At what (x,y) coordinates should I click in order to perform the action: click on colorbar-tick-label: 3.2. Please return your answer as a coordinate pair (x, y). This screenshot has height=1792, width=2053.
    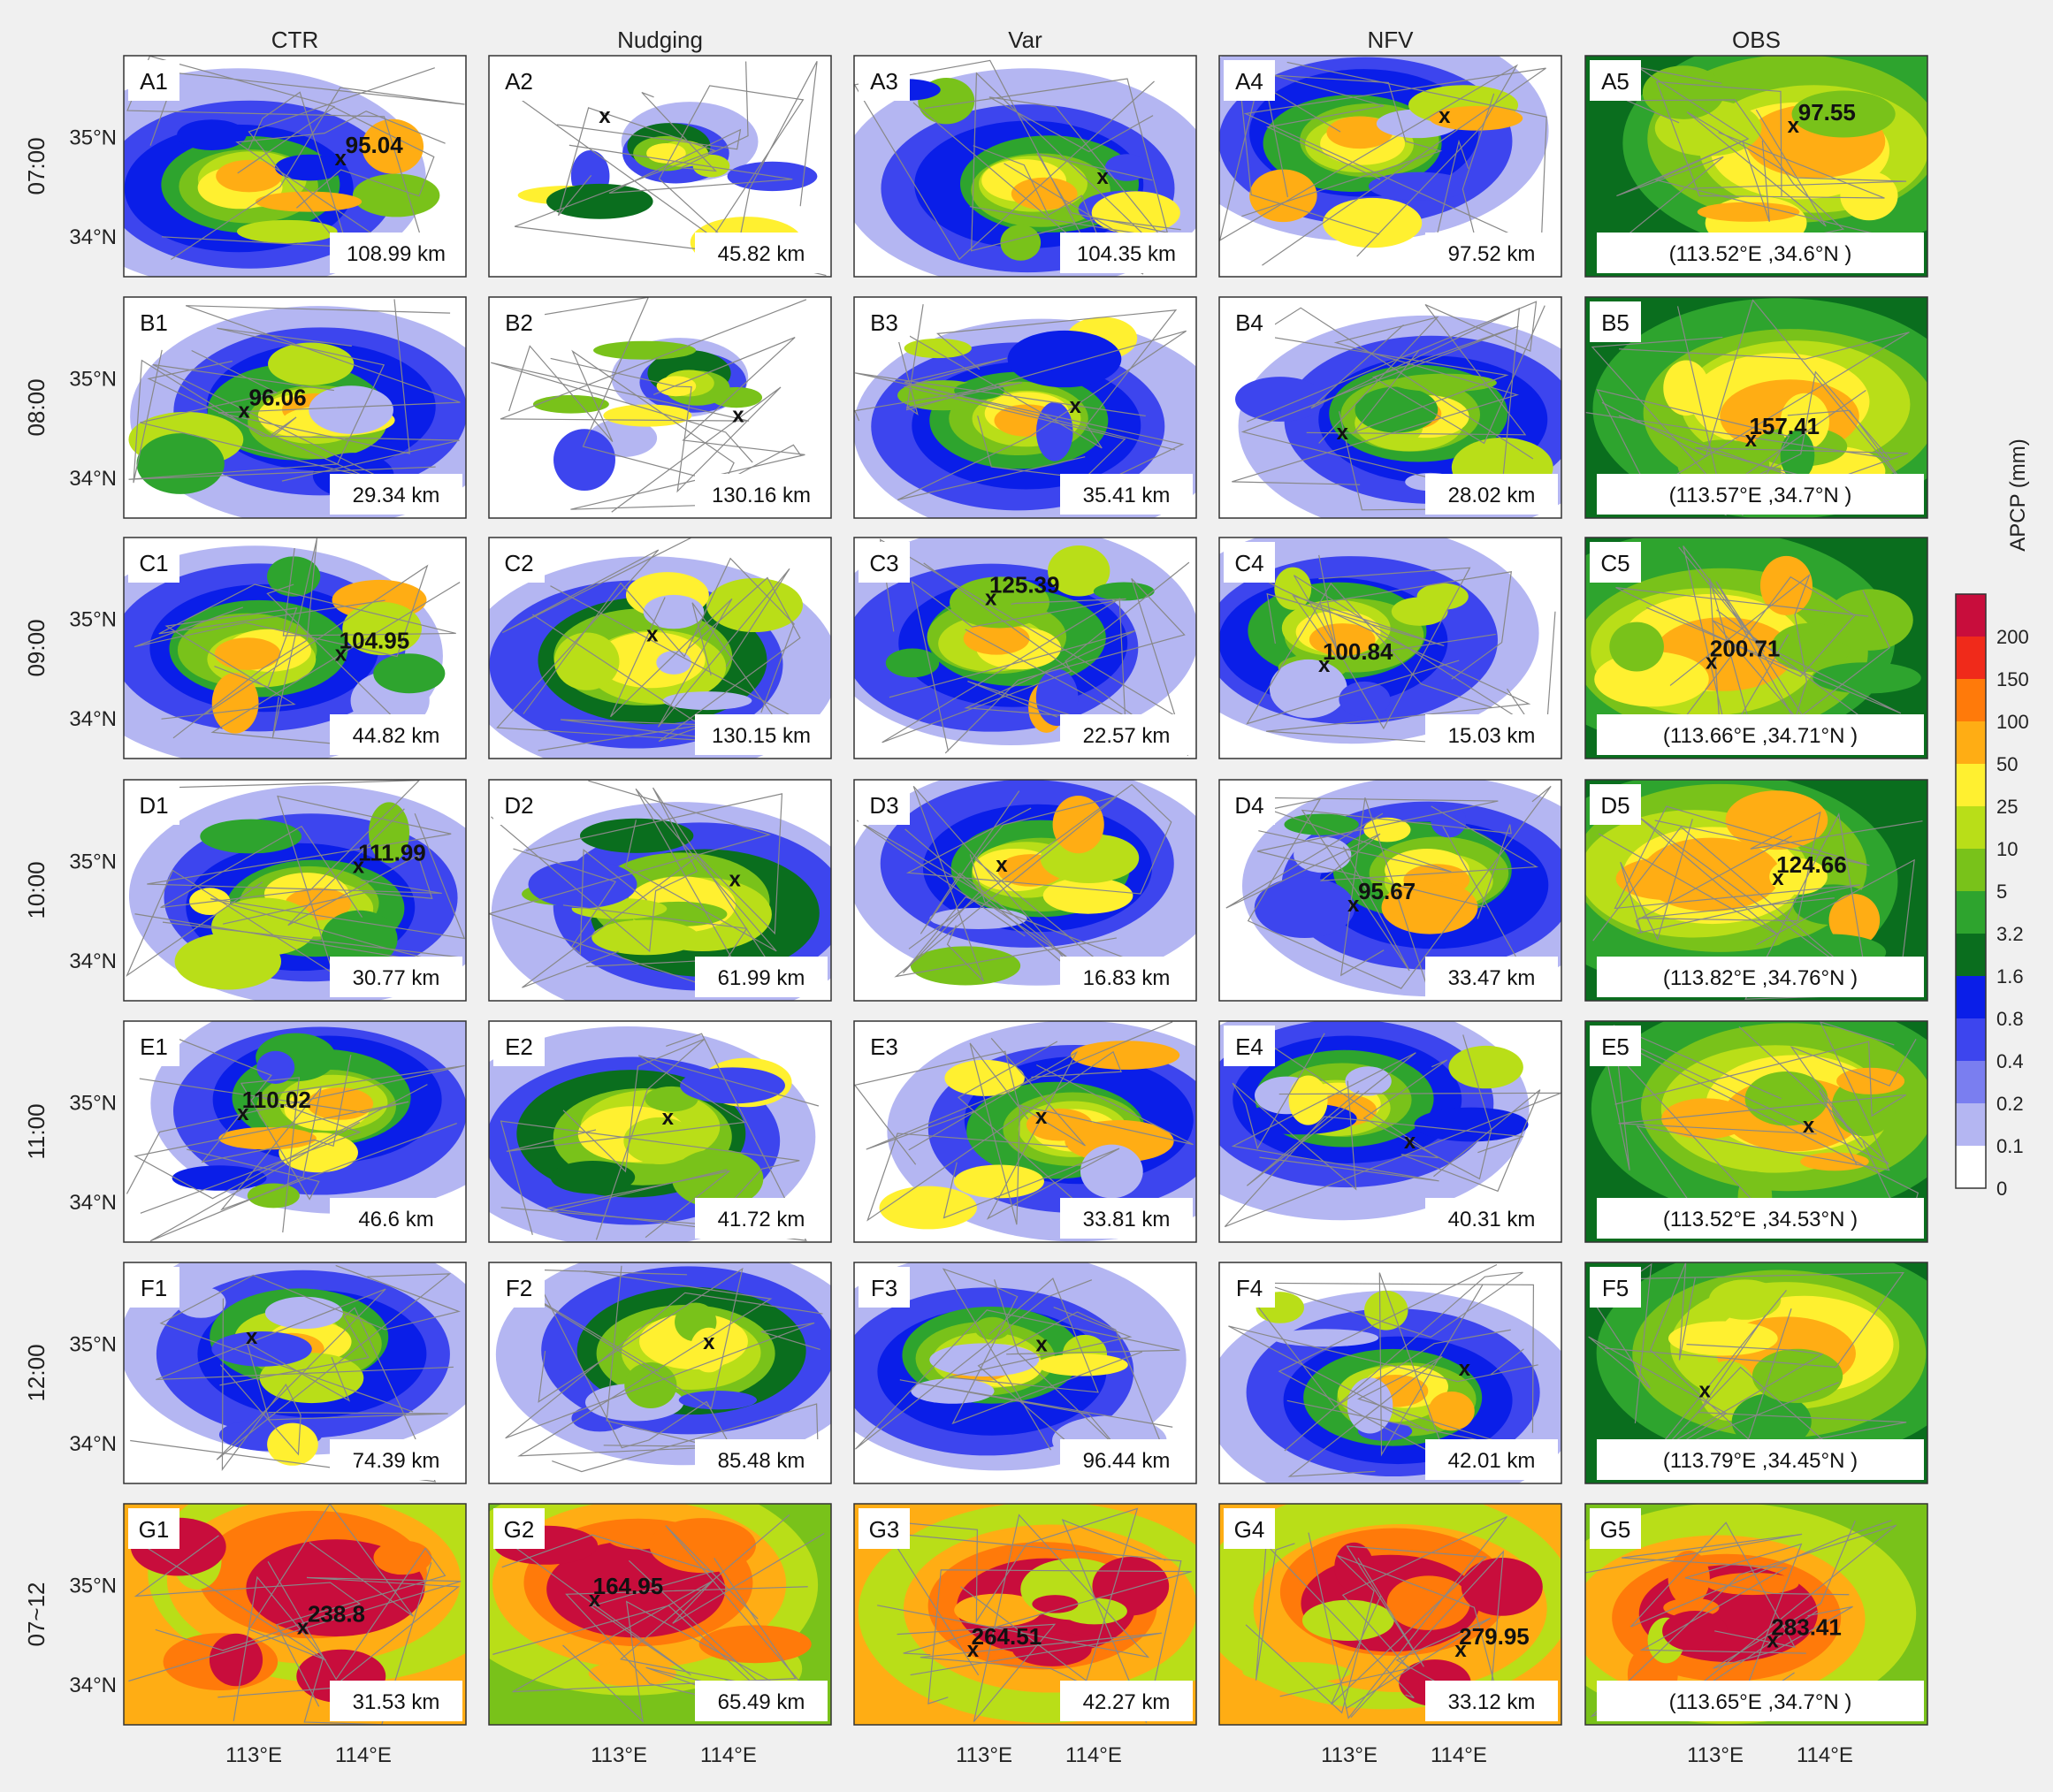
    Looking at the image, I should click on (2010, 934).